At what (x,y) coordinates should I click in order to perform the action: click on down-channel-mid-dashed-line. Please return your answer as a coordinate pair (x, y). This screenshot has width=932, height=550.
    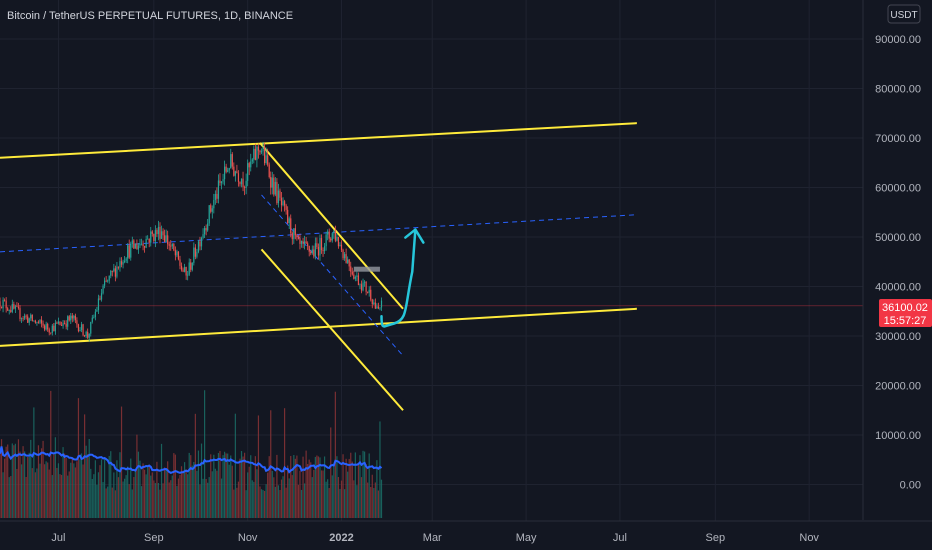
    Looking at the image, I should click on (332, 275).